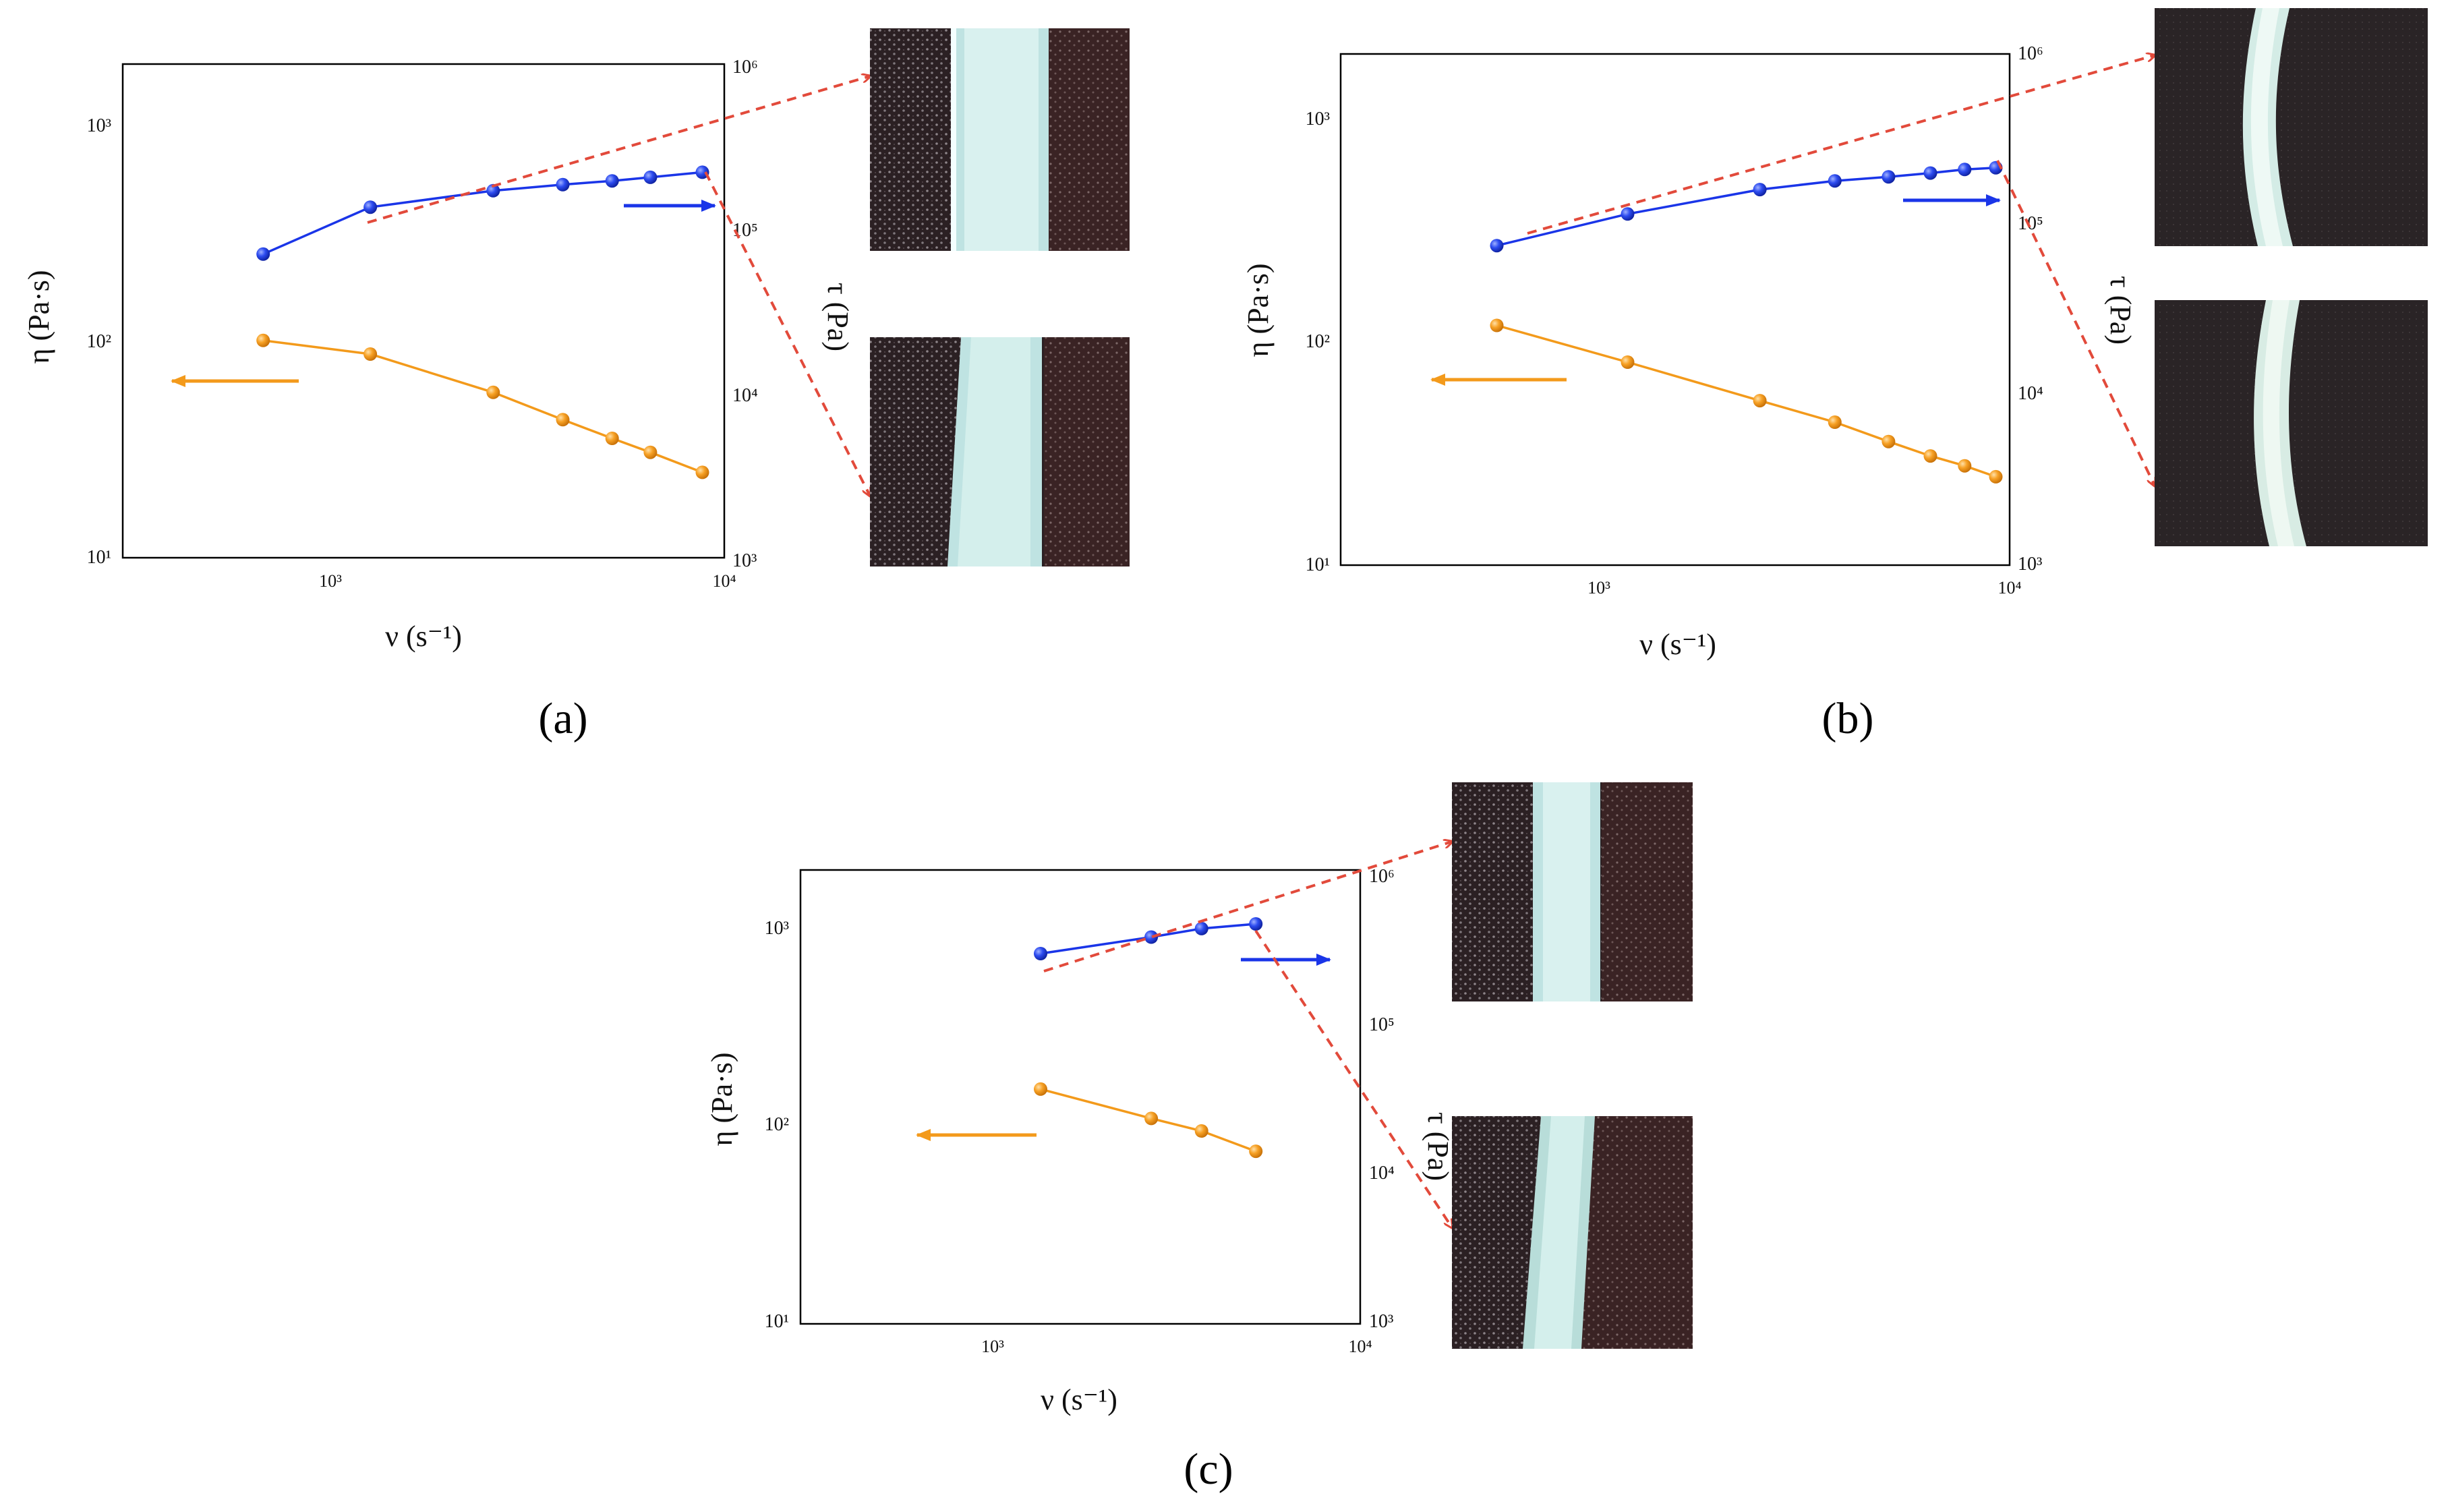  Describe the element at coordinates (562, 718) in the screenshot. I see `panel-label: (a)` at that location.